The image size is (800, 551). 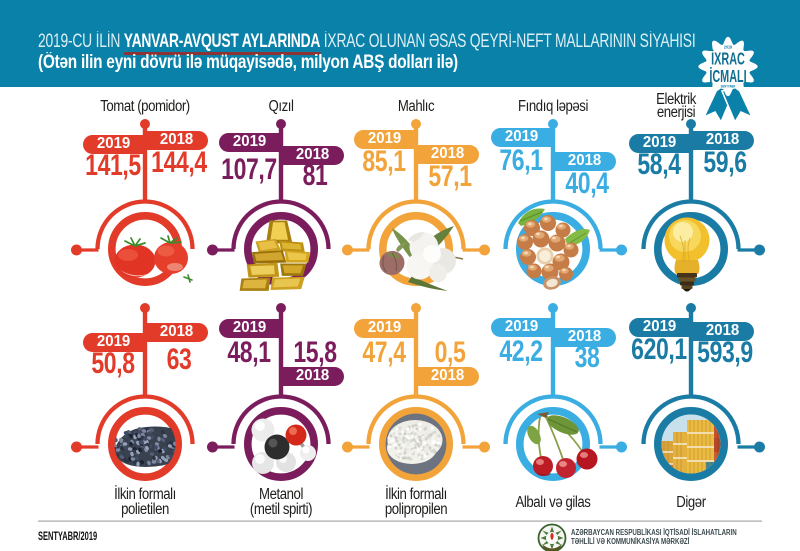 What do you see at coordinates (727, 76) in the screenshot?
I see `svg-text: İCMALI` at bounding box center [727, 76].